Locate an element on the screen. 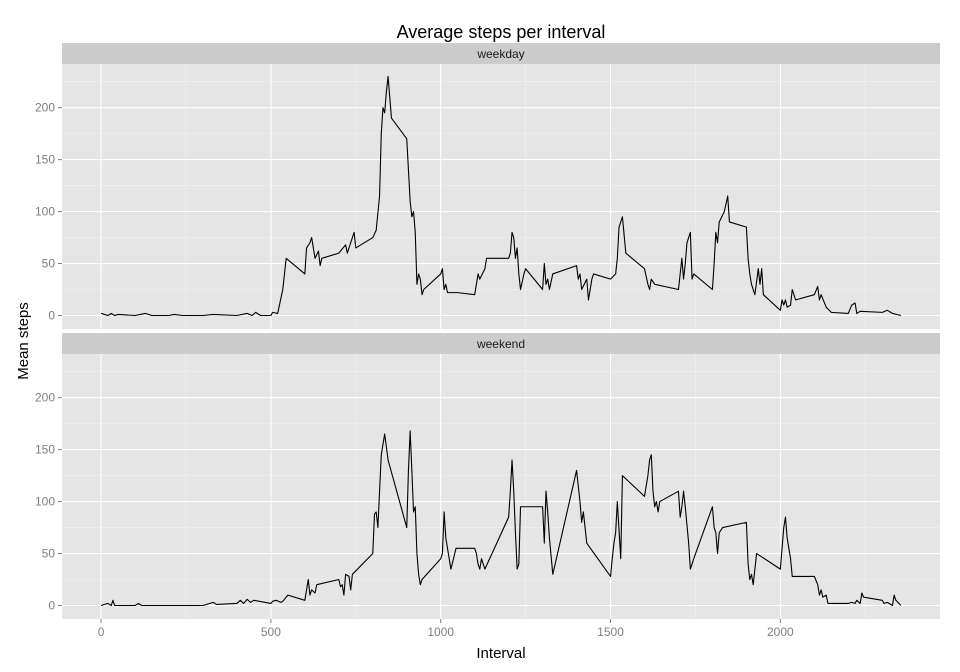 This screenshot has height=672, width=960. y-axis-title: Mean steps is located at coordinates (23, 341).